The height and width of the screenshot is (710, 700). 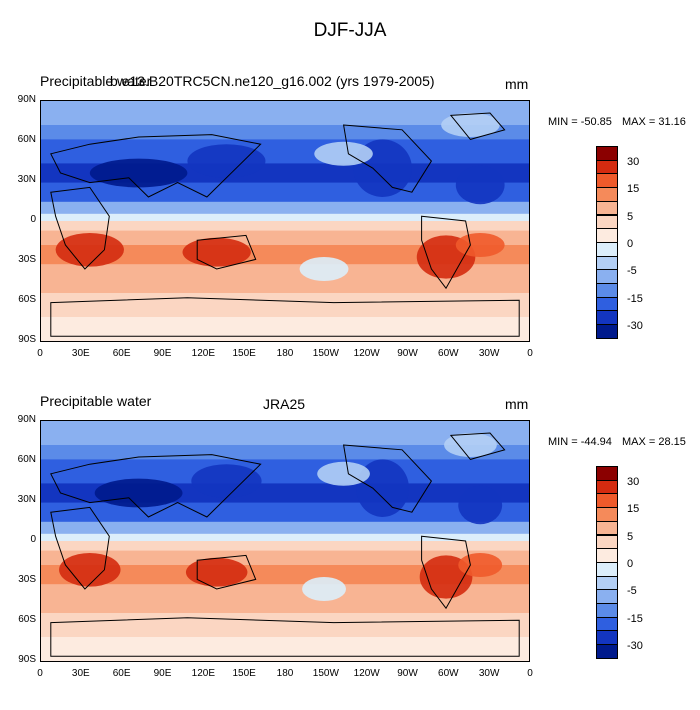 I want to click on lon-tick-label: 150E, so click(x=244, y=353).